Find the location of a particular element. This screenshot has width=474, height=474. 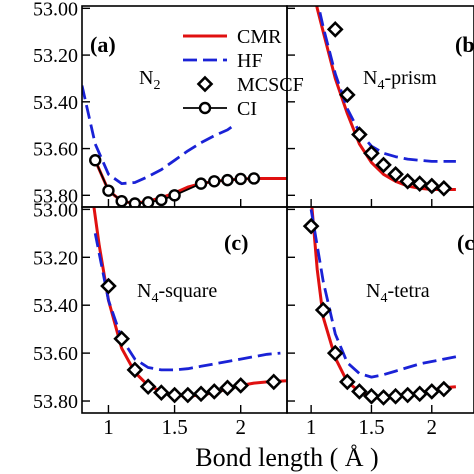

y-tick-label-a: 53.40 is located at coordinates (55, 103).